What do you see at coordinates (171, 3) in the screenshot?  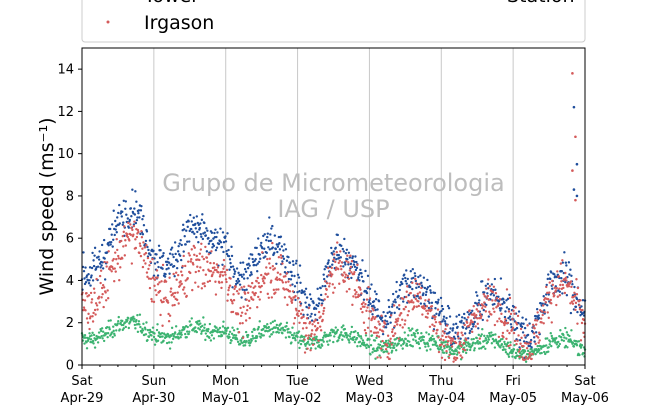 I see `legend-label-tower: Tower` at bounding box center [171, 3].